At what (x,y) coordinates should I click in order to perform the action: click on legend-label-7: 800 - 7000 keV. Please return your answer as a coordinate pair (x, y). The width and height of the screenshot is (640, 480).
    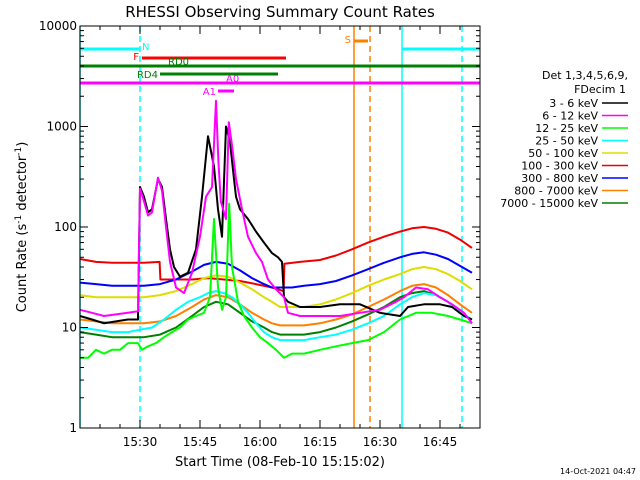
    Looking at the image, I should click on (556, 191).